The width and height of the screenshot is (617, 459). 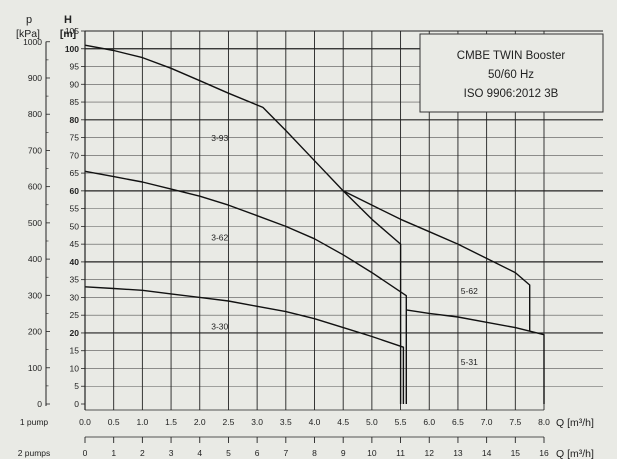 What do you see at coordinates (35, 295) in the screenshot?
I see `p-tick-label: 300` at bounding box center [35, 295].